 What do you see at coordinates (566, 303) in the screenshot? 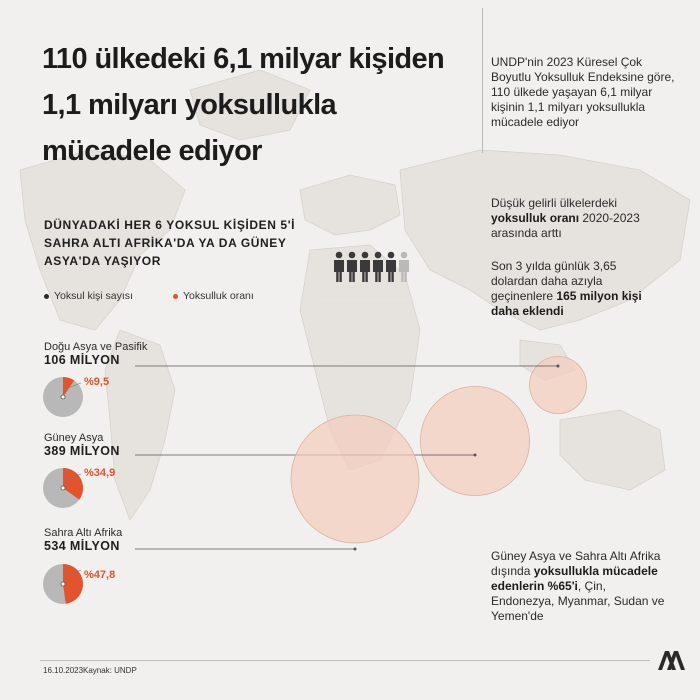
I see `fact2-bold: 165 milyon kişi daha eklendi` at bounding box center [566, 303].